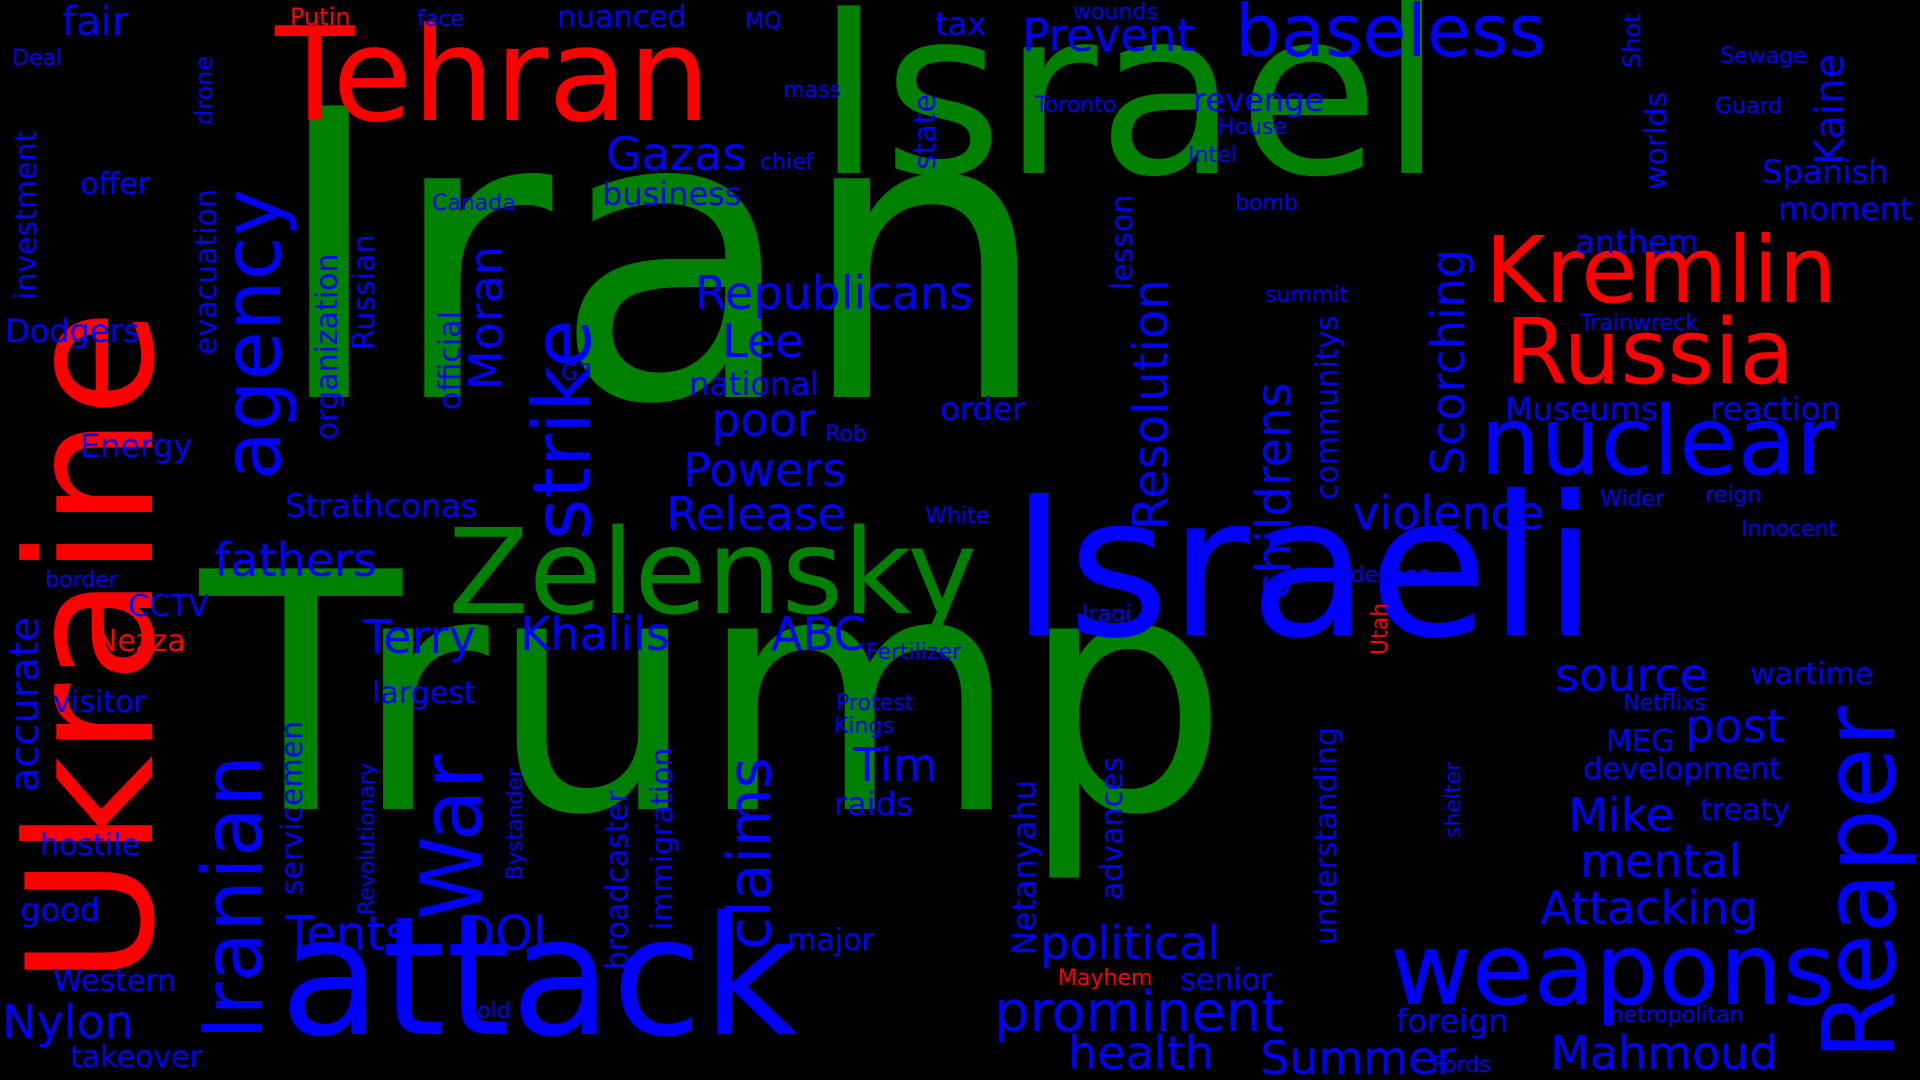  I want to click on word-trainwreck: Trainwreck, so click(1639, 323).